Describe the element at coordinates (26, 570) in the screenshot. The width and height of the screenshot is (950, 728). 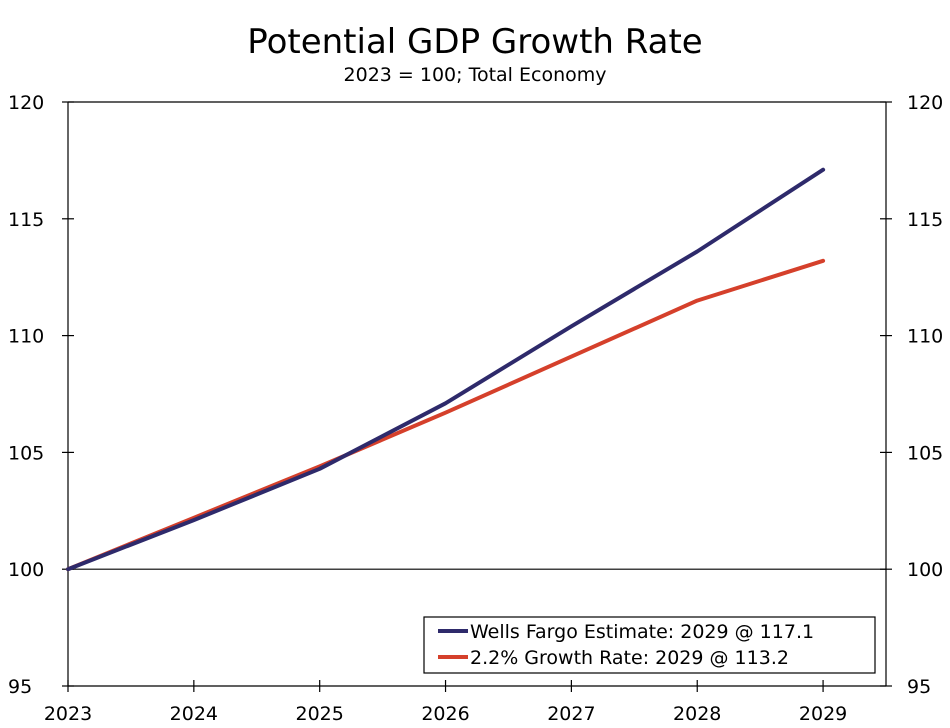
I see `y-tick-label-left: 100` at that location.